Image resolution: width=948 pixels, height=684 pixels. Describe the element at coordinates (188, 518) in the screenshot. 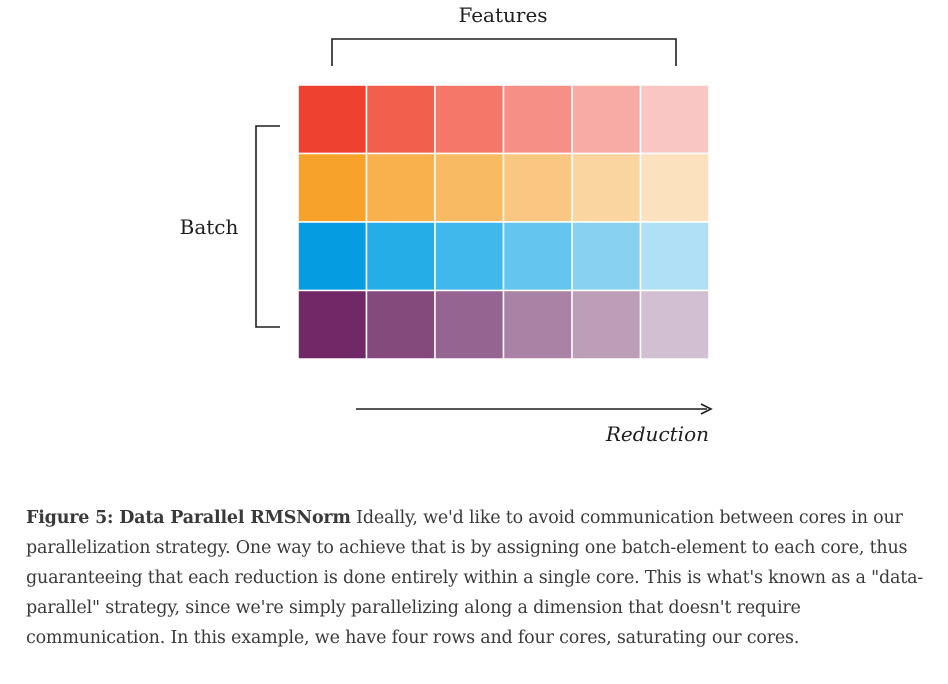

I see `caption-title: Figure 5: Data Parallel RMSNorm` at that location.